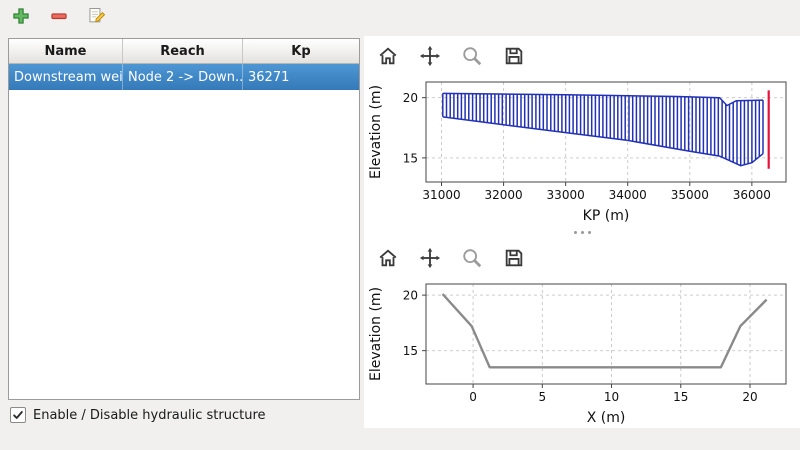 The image size is (800, 450). Describe the element at coordinates (628, 195) in the screenshot. I see `svg-text: 34000` at that location.